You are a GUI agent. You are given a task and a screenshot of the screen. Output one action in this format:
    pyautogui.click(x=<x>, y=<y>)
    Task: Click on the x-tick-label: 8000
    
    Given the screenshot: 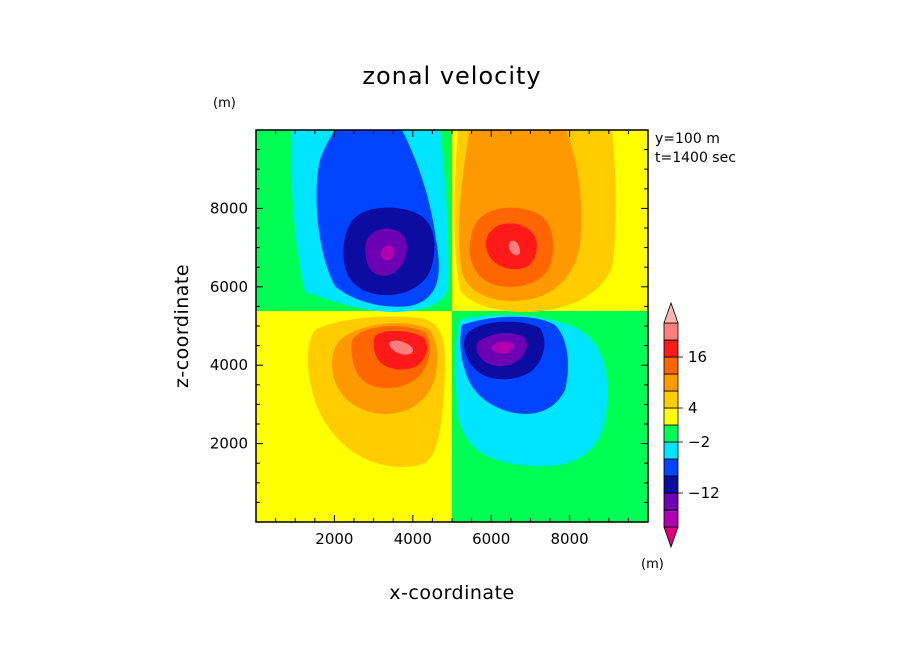 What is the action you would take?
    pyautogui.click(x=570, y=539)
    